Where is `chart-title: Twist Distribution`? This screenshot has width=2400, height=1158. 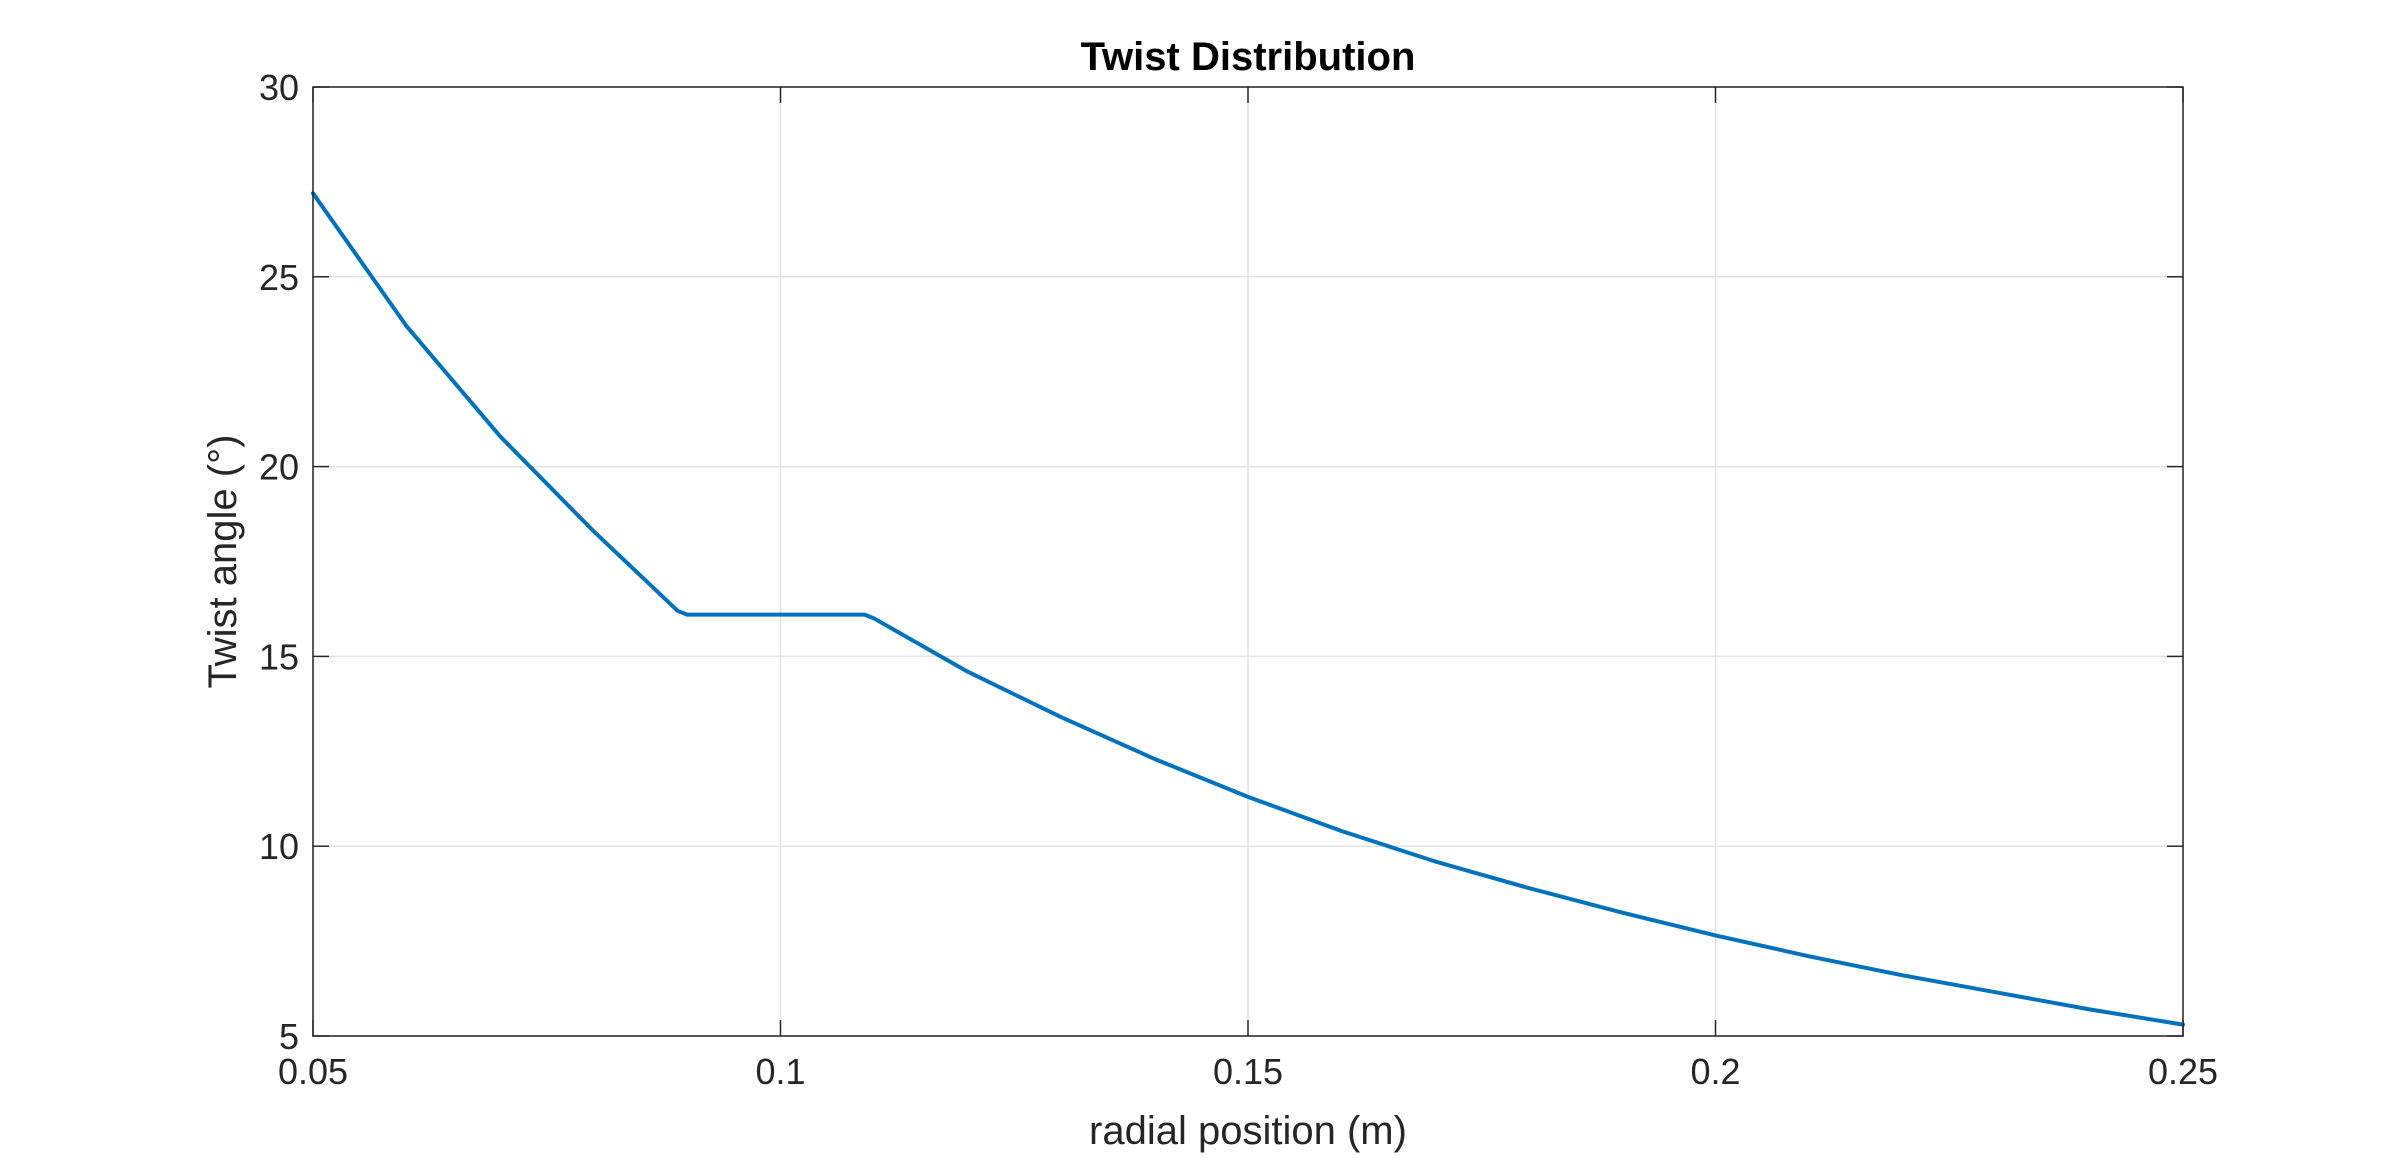
chart-title: Twist Distribution is located at coordinates (1248, 57).